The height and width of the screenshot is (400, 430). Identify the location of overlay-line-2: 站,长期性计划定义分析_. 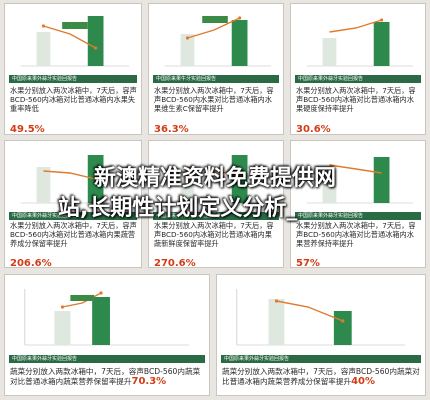
(178, 208).